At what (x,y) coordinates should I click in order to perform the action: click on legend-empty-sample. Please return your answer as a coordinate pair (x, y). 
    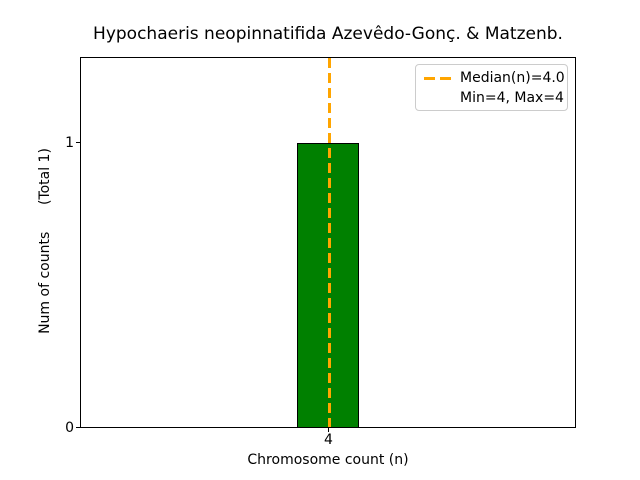
    Looking at the image, I should click on (437, 98).